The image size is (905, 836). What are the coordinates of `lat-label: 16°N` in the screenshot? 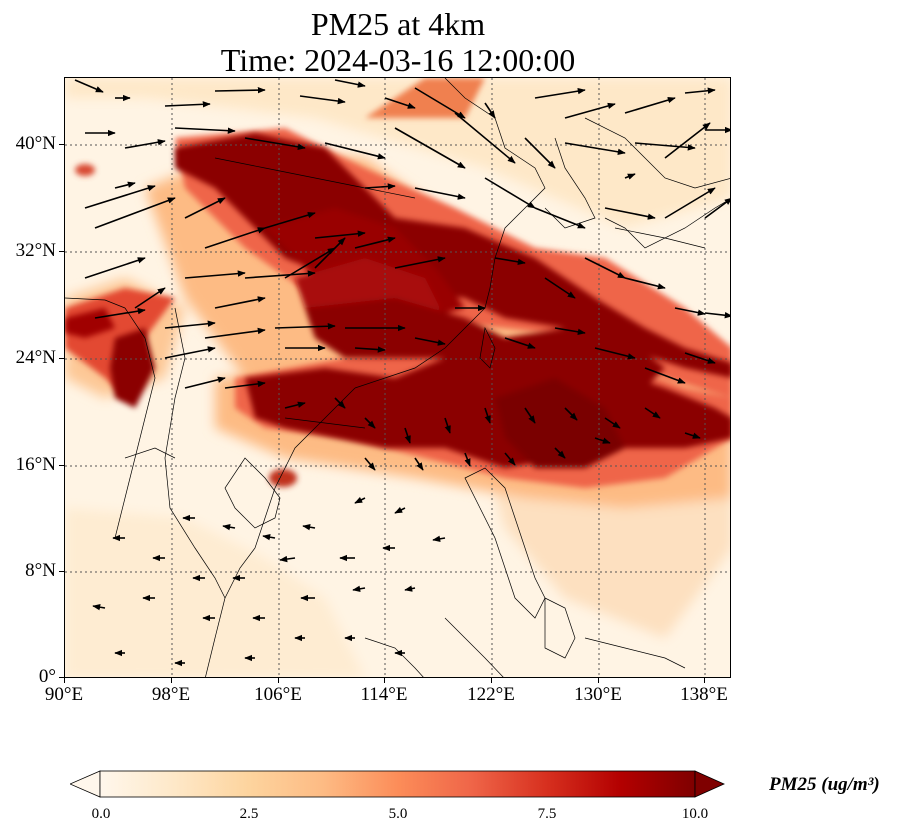 It's located at (35, 464).